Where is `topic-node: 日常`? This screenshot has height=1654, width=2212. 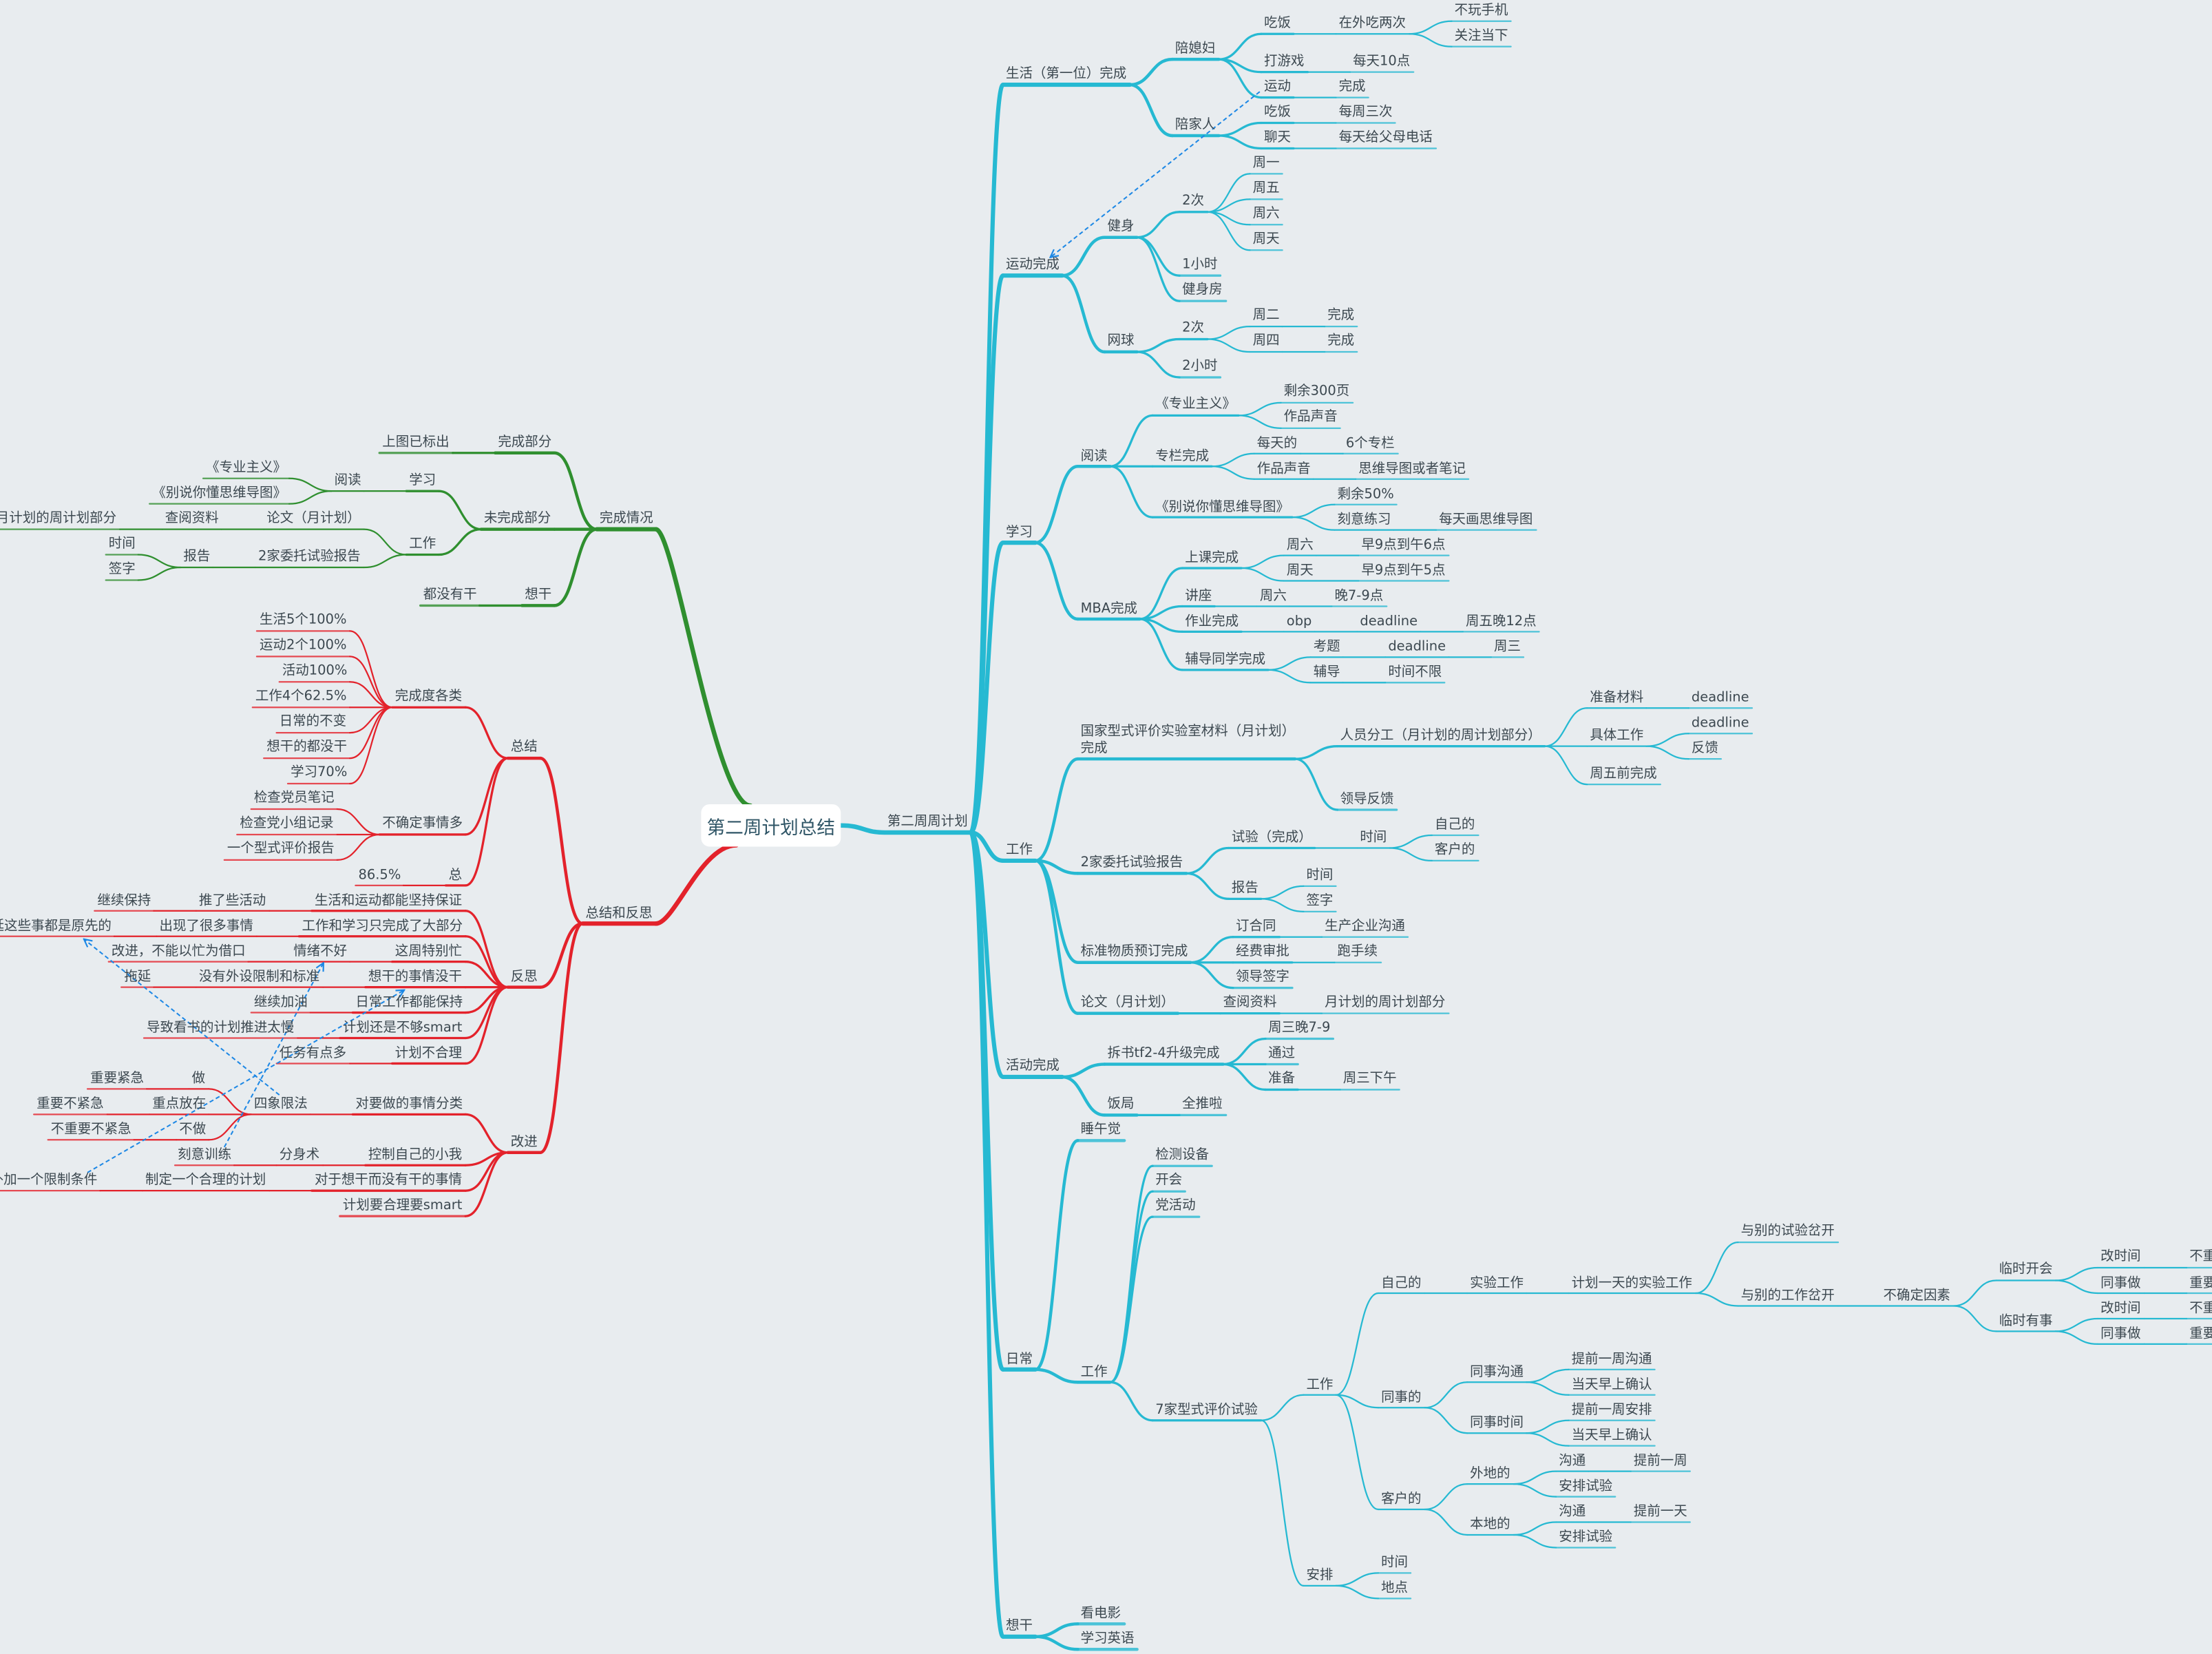 topic-node: 日常 is located at coordinates (1020, 1359).